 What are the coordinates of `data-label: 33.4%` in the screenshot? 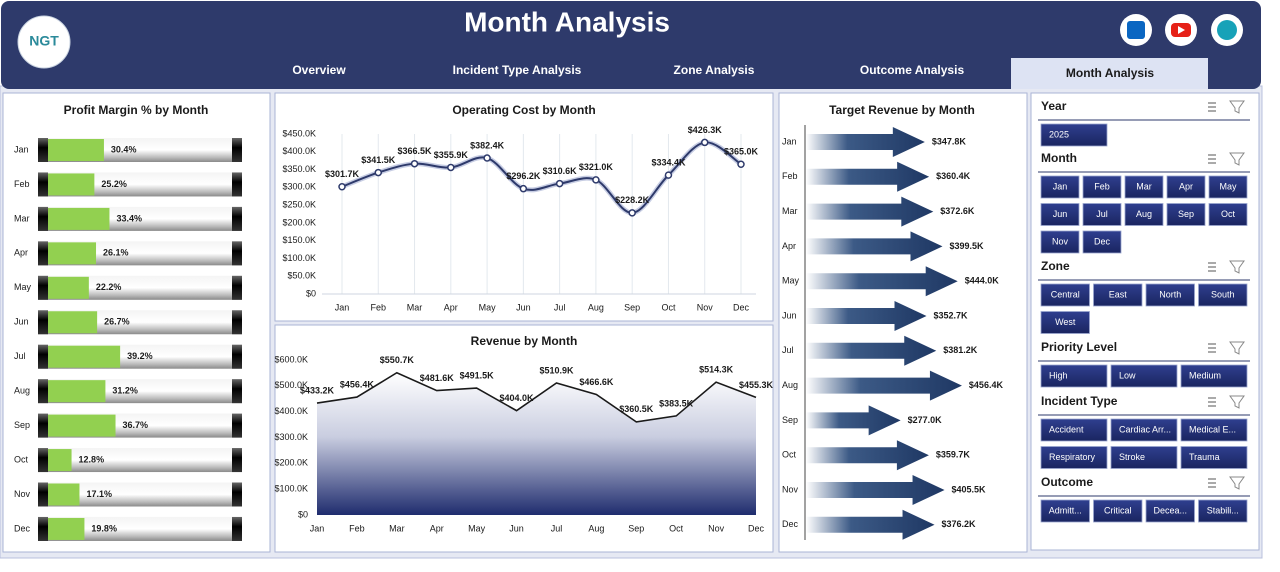 It's located at (129, 218).